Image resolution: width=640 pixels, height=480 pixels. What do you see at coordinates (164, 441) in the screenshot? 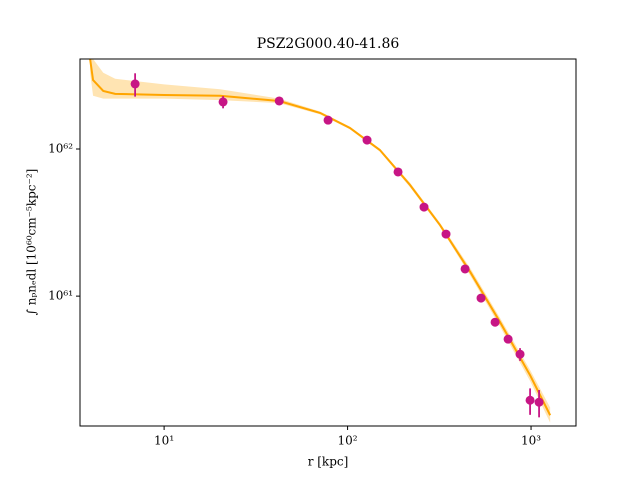
I see `x-tick-label: 10¹` at bounding box center [164, 441].